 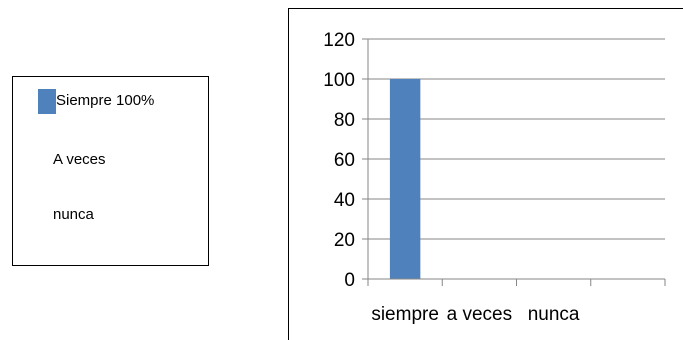 I want to click on y-tick-label: 20, so click(x=344, y=240).